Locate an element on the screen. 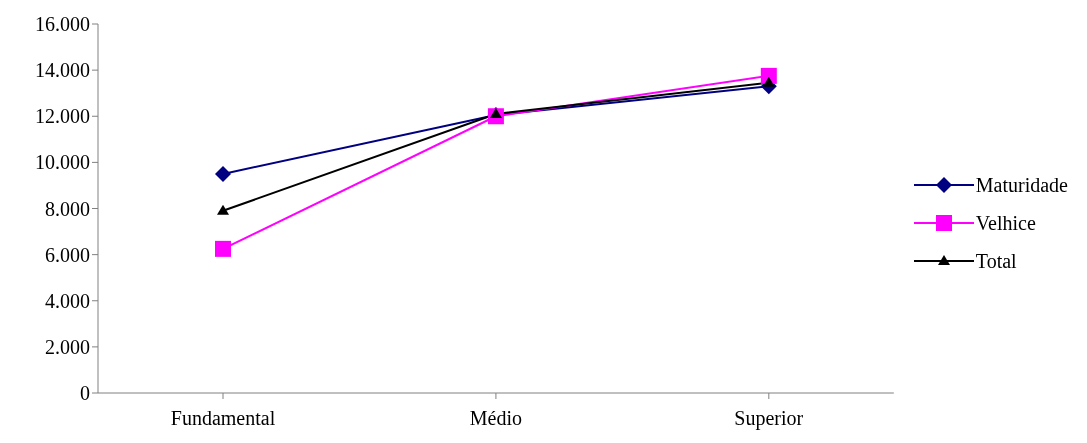  legend-label: Total is located at coordinates (996, 261).